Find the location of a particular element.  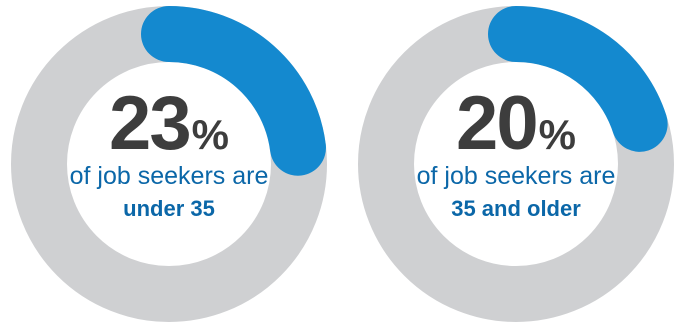

percent-value: 20% is located at coordinates (516, 124).